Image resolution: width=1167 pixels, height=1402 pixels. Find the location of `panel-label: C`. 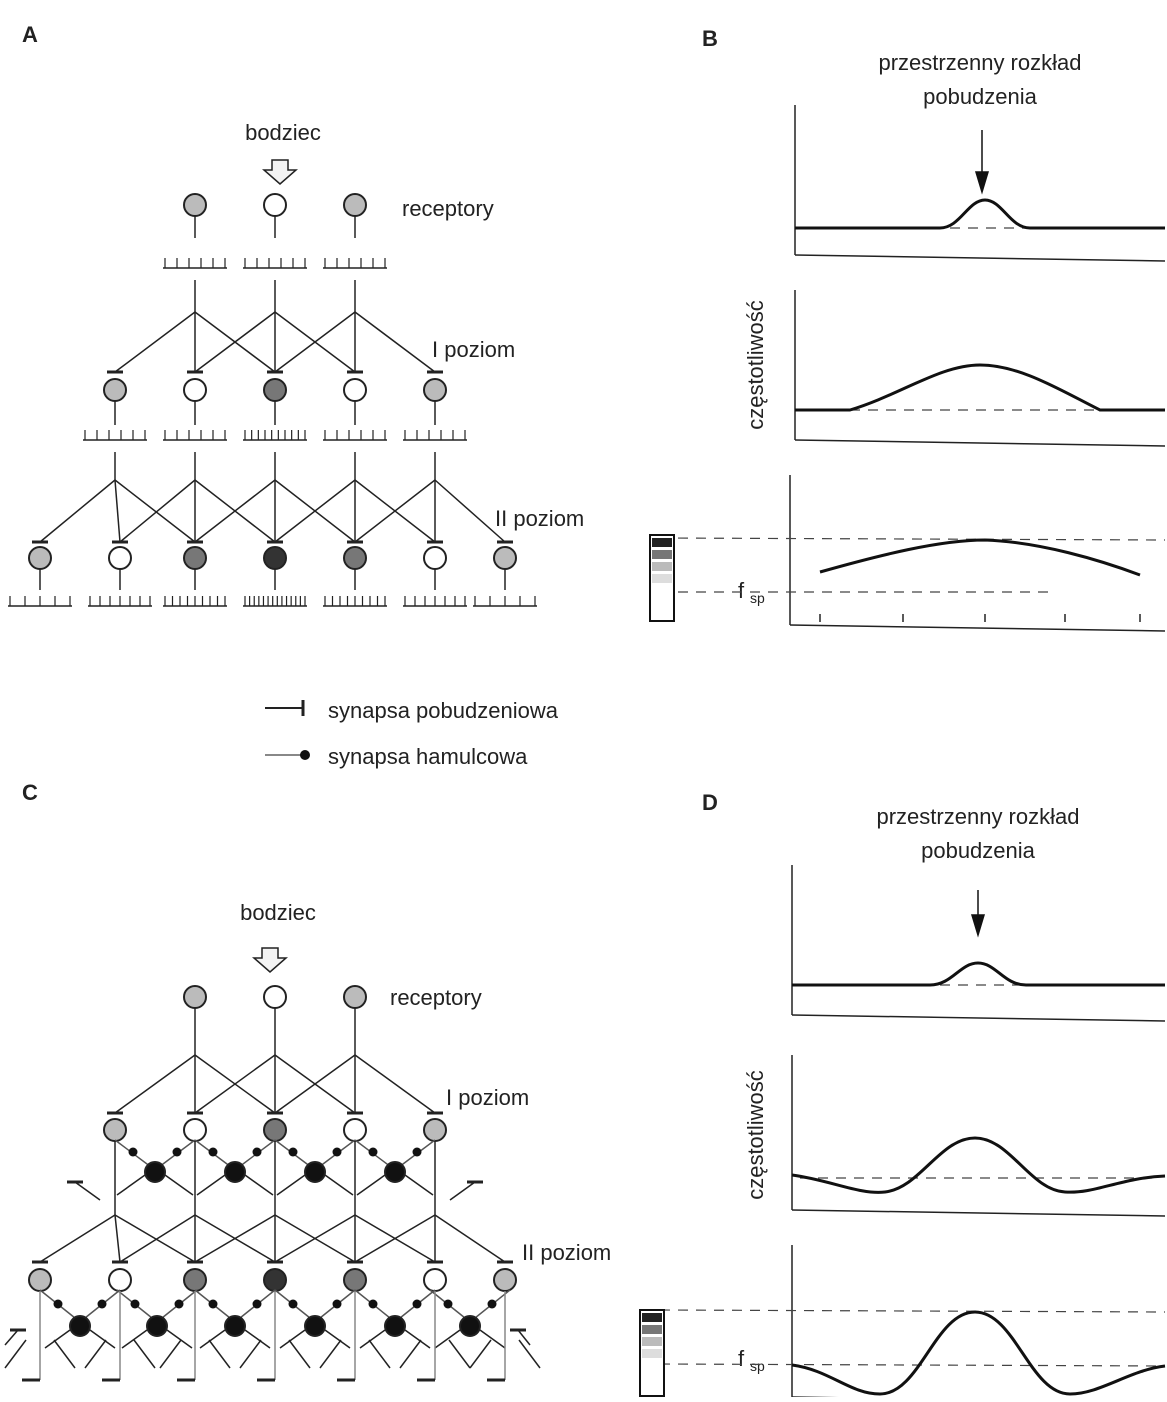

panel-label: C is located at coordinates (30, 792).